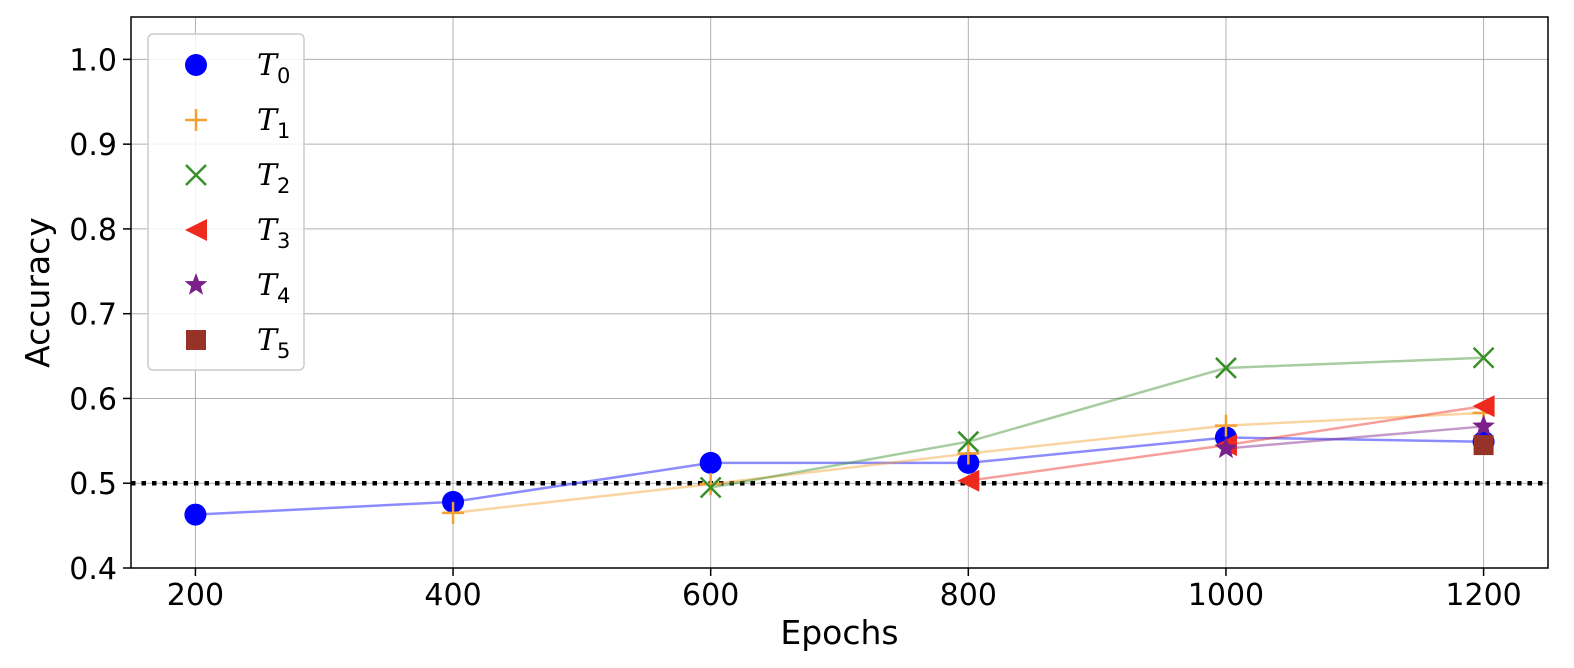  I want to click on legend-marker-triangle-left, so click(196, 230).